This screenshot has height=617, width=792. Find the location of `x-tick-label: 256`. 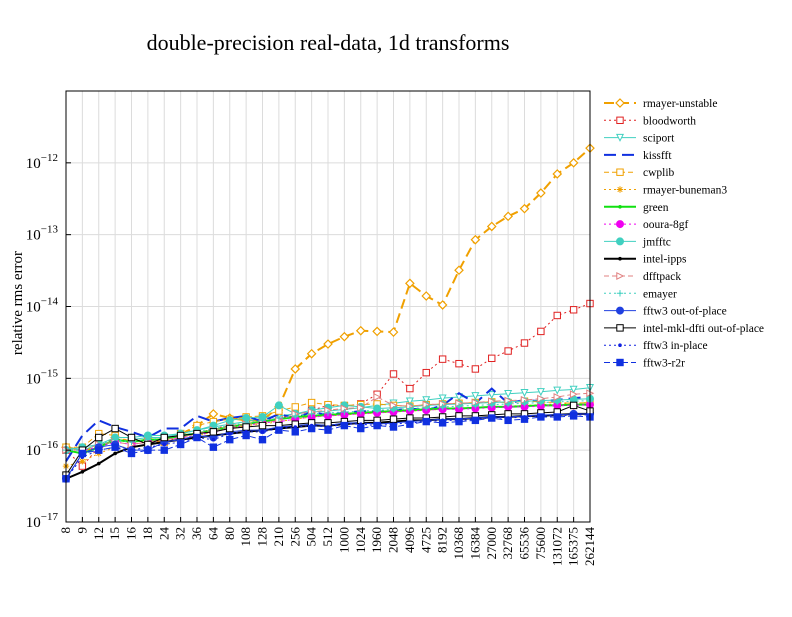

x-tick-label: 256 is located at coordinates (294, 537).